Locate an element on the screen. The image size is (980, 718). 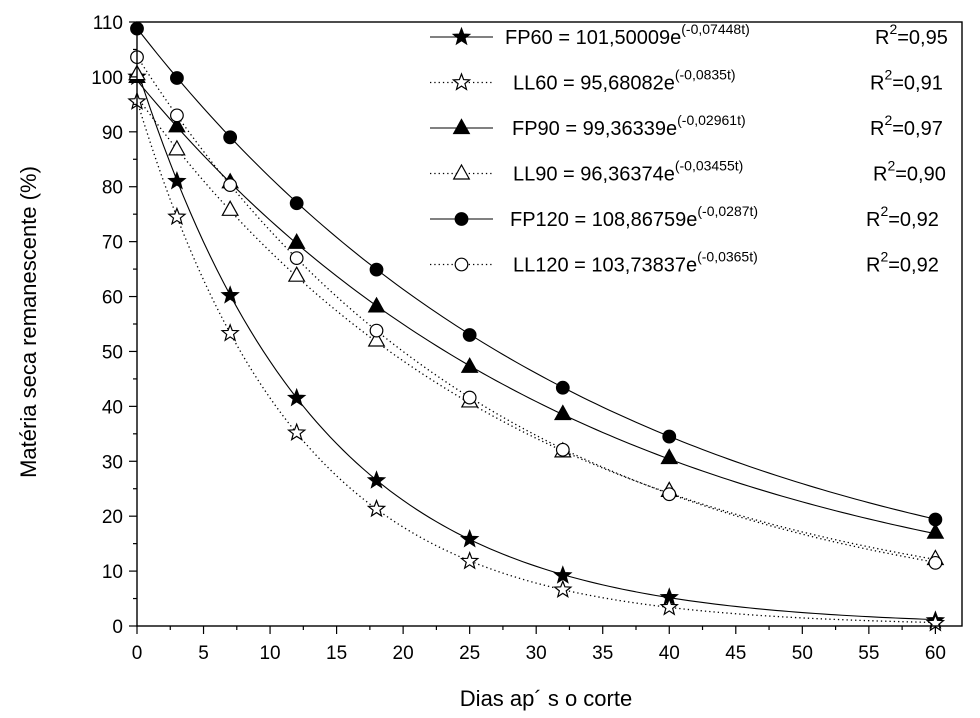
legend-eq-exp-fp90: (-0,02961t) is located at coordinates (711, 120).